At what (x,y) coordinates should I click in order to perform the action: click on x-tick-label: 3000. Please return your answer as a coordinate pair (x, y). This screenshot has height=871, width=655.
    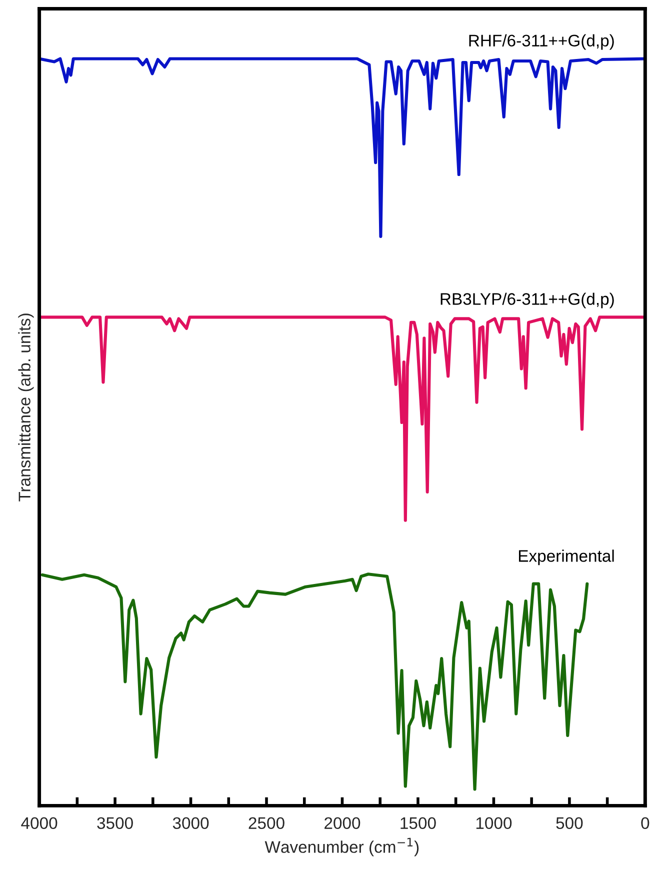
    Looking at the image, I should click on (190, 823).